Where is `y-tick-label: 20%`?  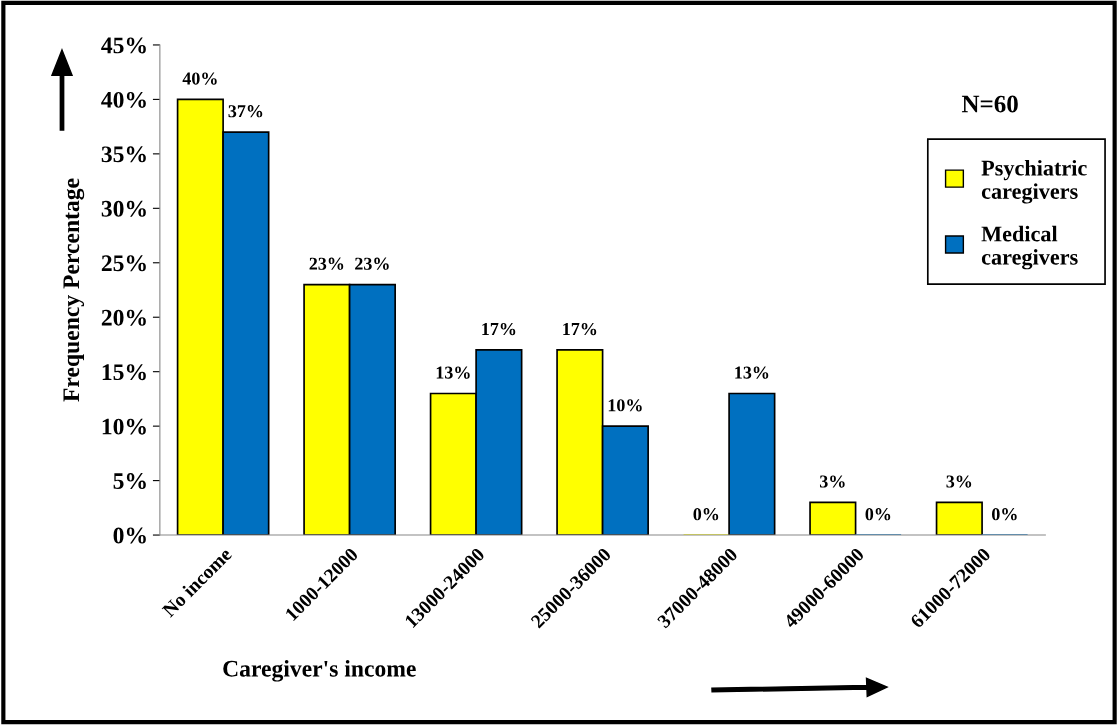 y-tick-label: 20% is located at coordinates (123, 317).